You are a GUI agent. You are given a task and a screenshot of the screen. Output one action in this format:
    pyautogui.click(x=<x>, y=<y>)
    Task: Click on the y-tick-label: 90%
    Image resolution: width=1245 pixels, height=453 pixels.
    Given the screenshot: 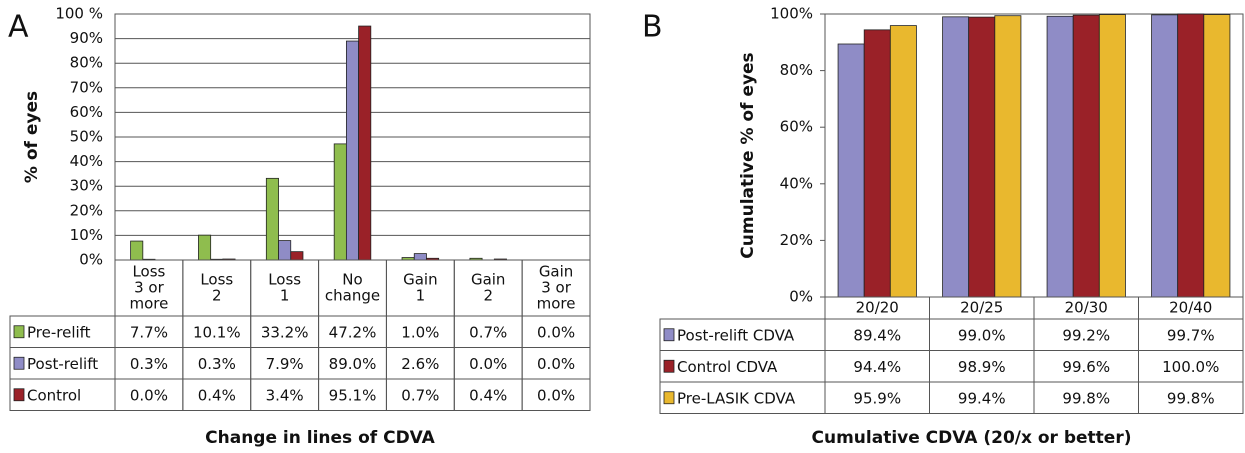 What is the action you would take?
    pyautogui.click(x=86, y=38)
    